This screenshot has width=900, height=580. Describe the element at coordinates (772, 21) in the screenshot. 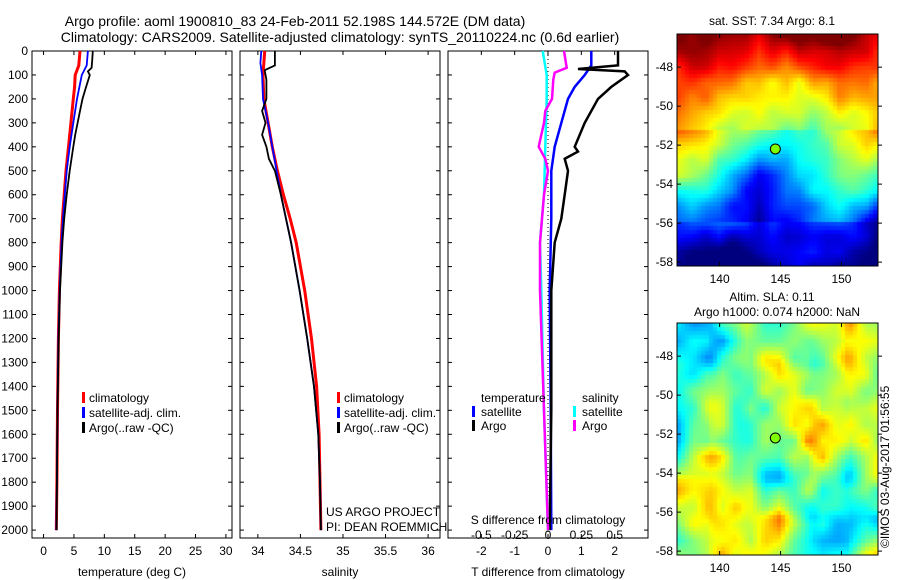

I see `sst-map-title: sat. SST: 7.34 Argo: 8.1` at that location.